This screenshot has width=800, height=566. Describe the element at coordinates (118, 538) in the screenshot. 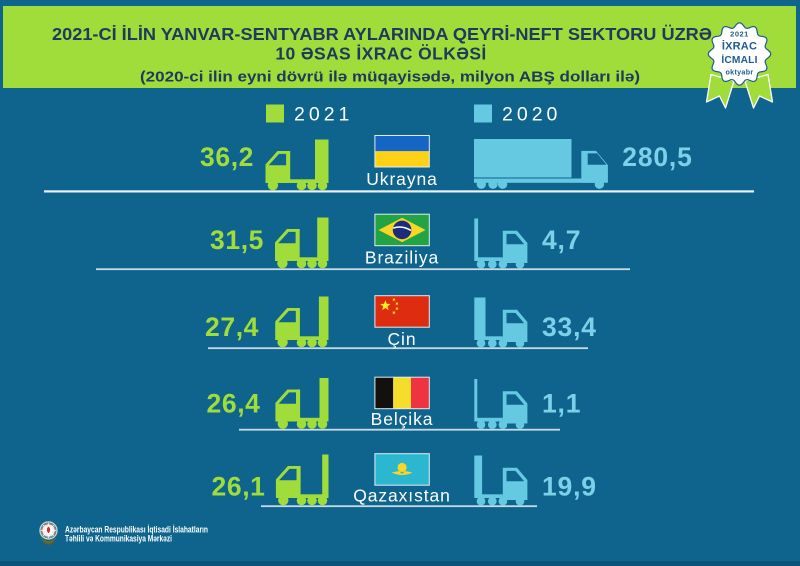

I see `svg-text:Təhlili və Kommunikasiya Mərkə: Təhlili və Kommunikasiya Mərkəzi` at that location.